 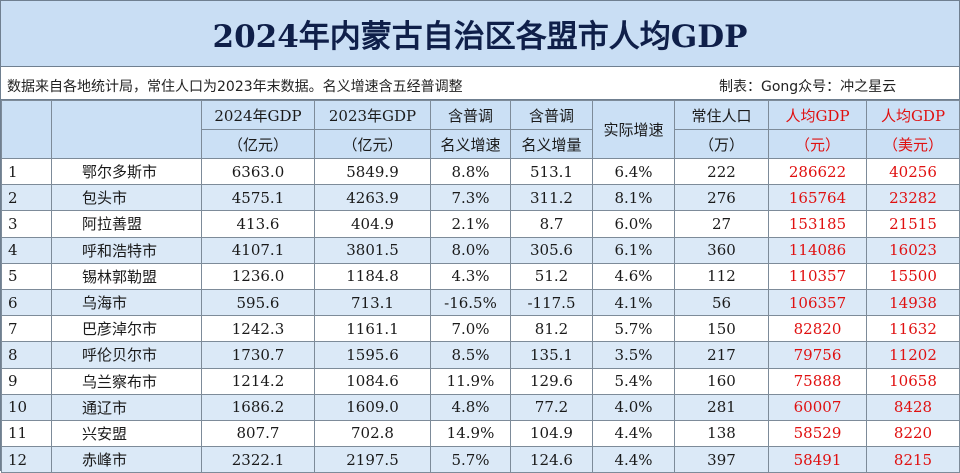 What do you see at coordinates (551, 355) in the screenshot?
I see `nominal-increase-cell: 135.1` at bounding box center [551, 355].